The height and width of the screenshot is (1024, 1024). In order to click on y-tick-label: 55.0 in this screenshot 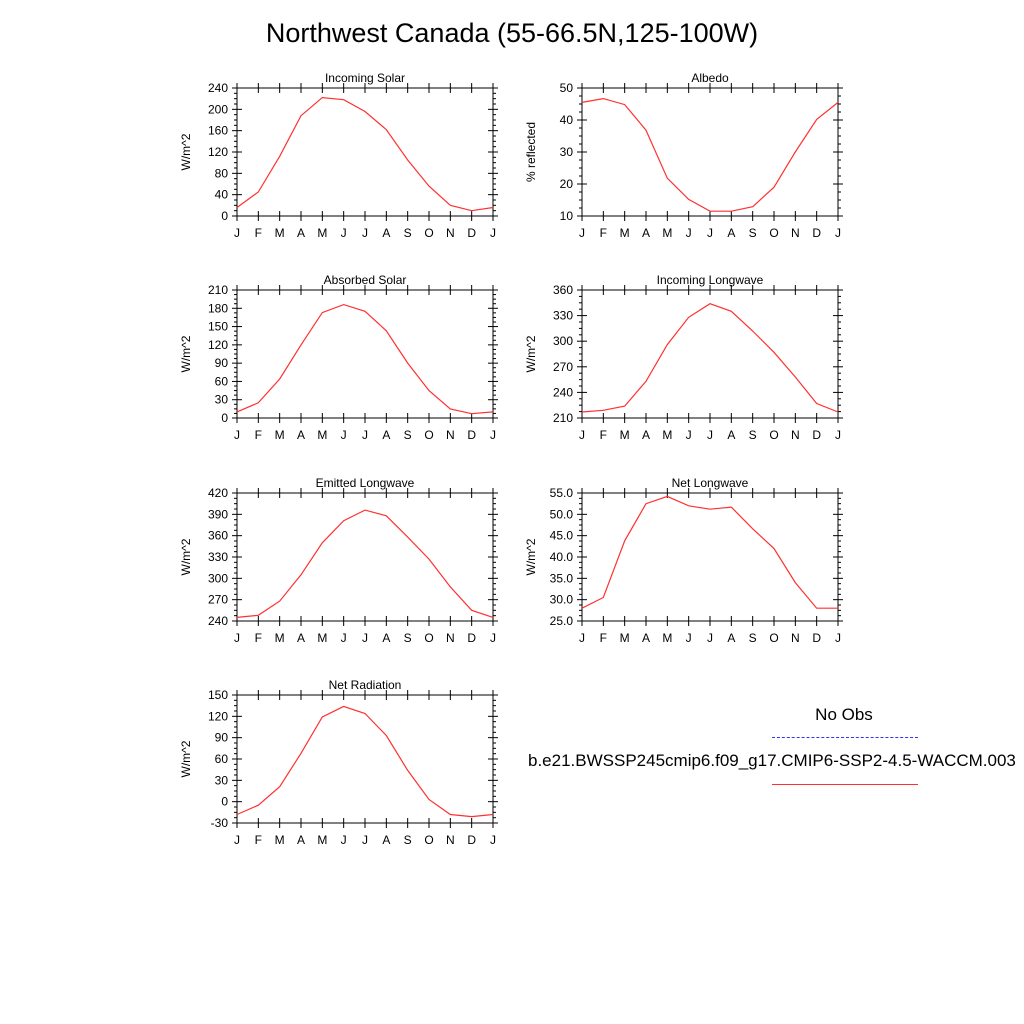, I will do `click(562, 493)`.